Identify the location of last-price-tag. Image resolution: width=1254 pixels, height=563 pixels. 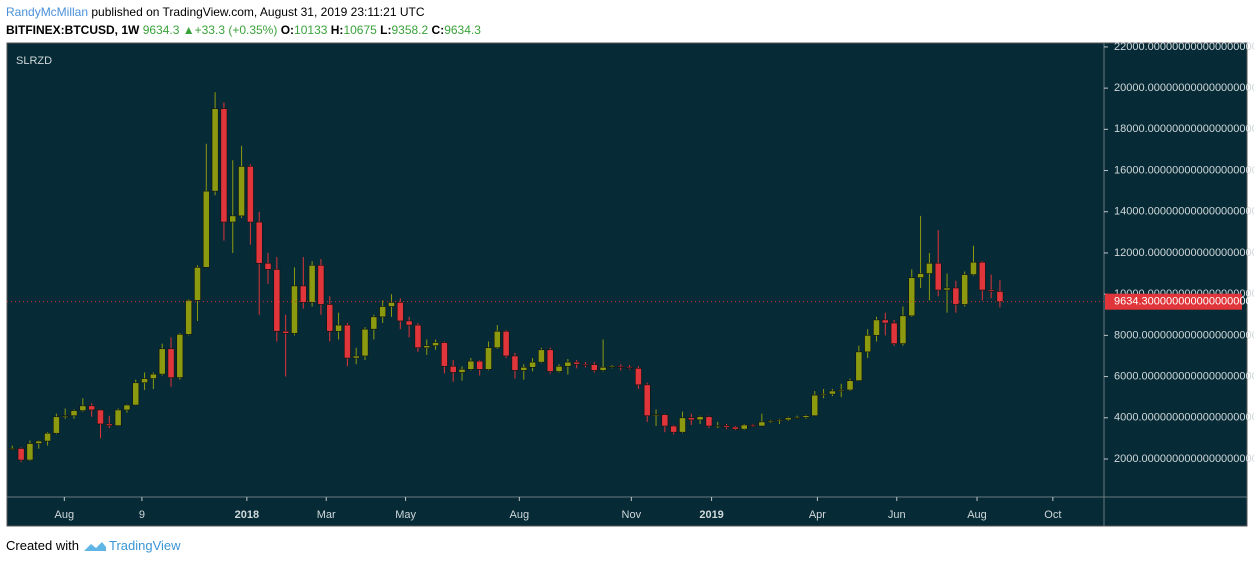
(1173, 301).